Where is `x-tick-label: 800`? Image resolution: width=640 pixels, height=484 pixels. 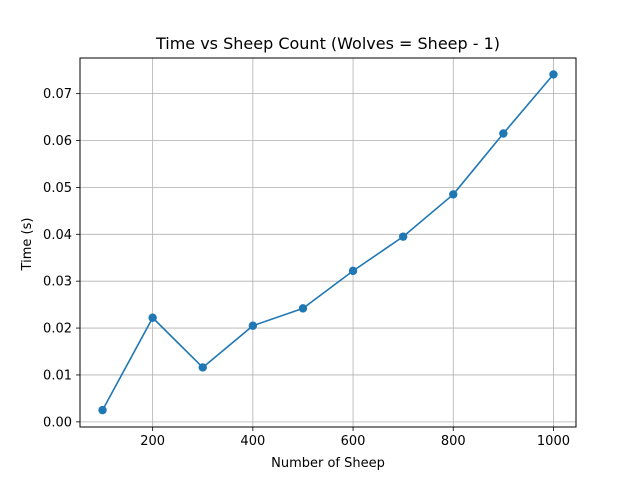
x-tick-label: 800 is located at coordinates (453, 441).